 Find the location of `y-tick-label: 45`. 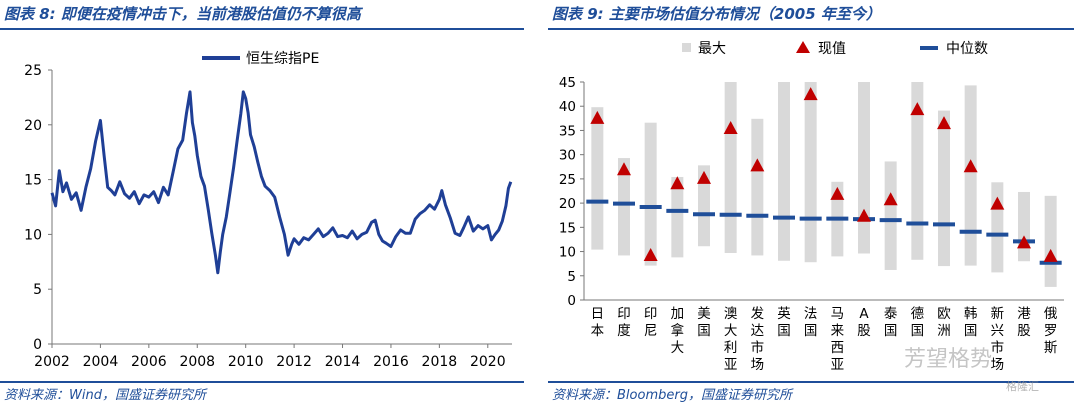

y-tick-label: 45 is located at coordinates (567, 83).